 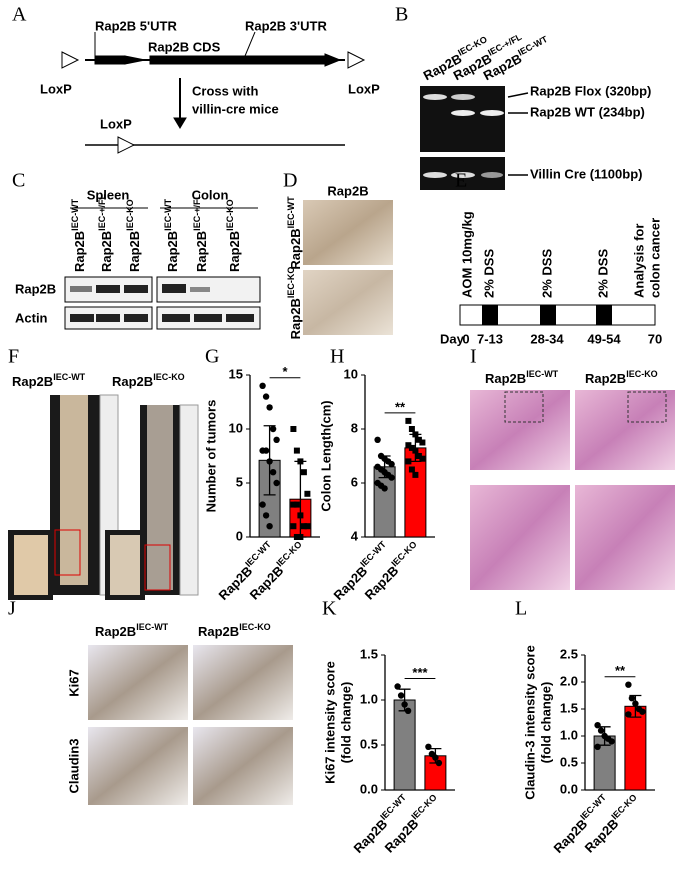 I want to click on label: Claudin3, so click(x=73, y=766).